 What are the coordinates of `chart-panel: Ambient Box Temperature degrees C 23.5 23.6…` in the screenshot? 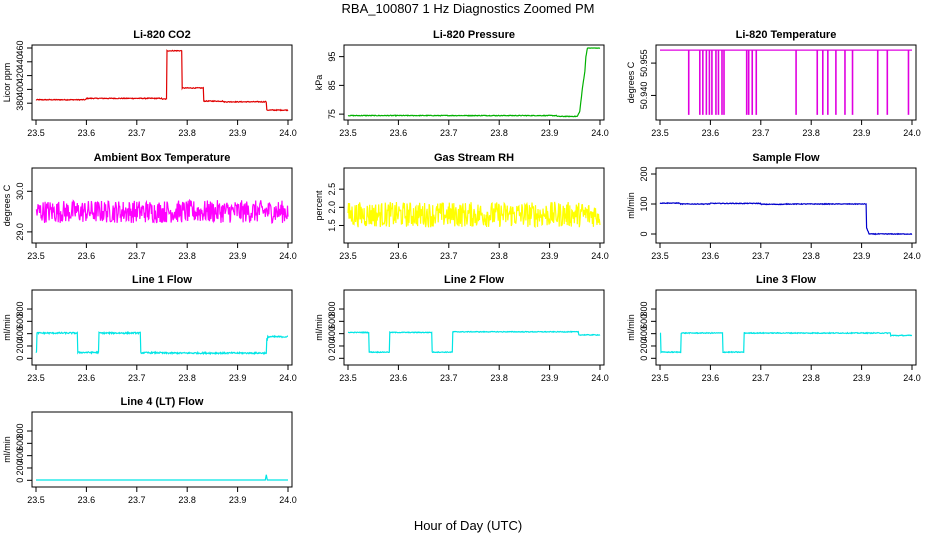 It's located at (149, 206).